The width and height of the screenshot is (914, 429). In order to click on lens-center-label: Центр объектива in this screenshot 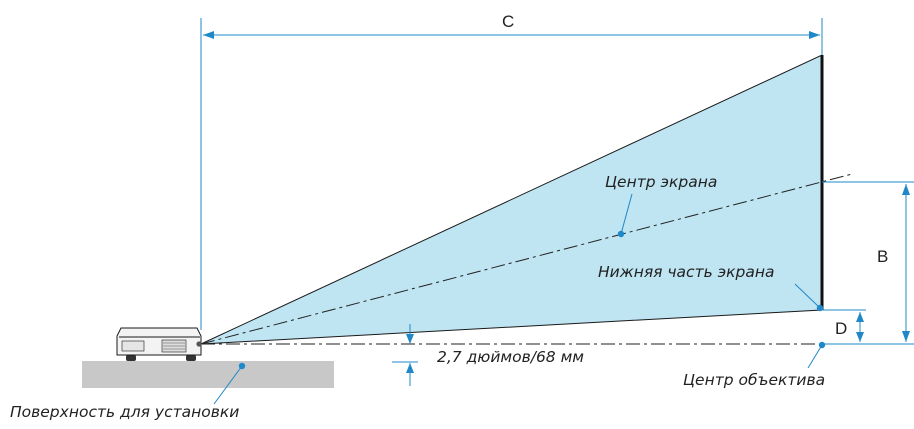, I will do `click(754, 380)`.